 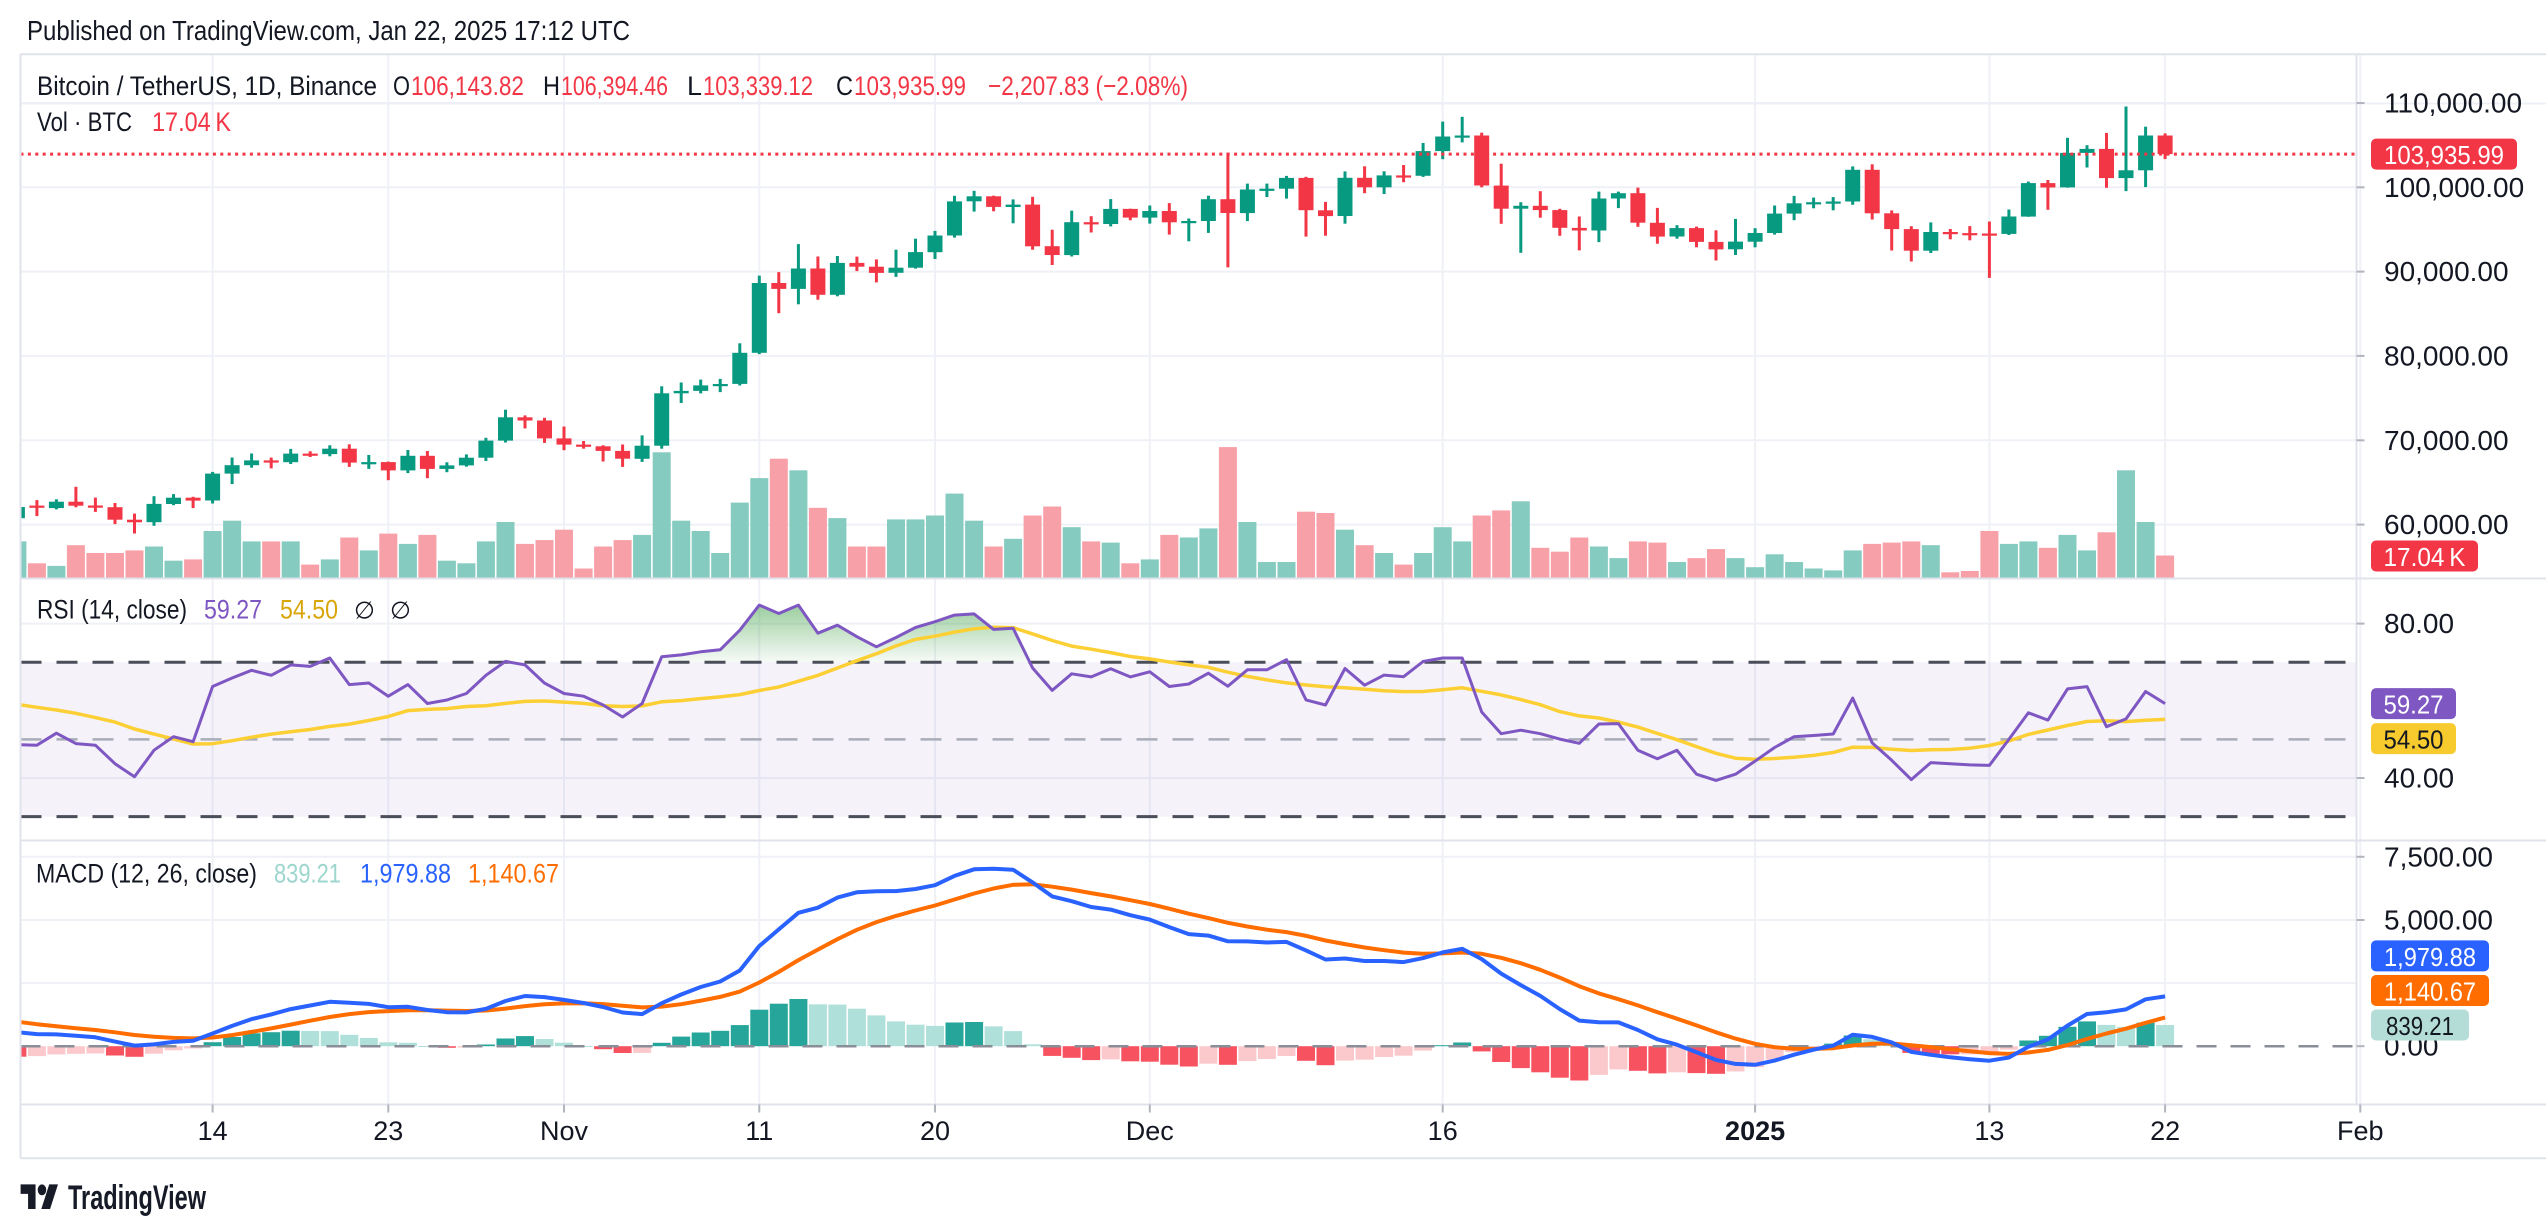 I want to click on svg-text: 70,000.00, so click(x=2446, y=440).